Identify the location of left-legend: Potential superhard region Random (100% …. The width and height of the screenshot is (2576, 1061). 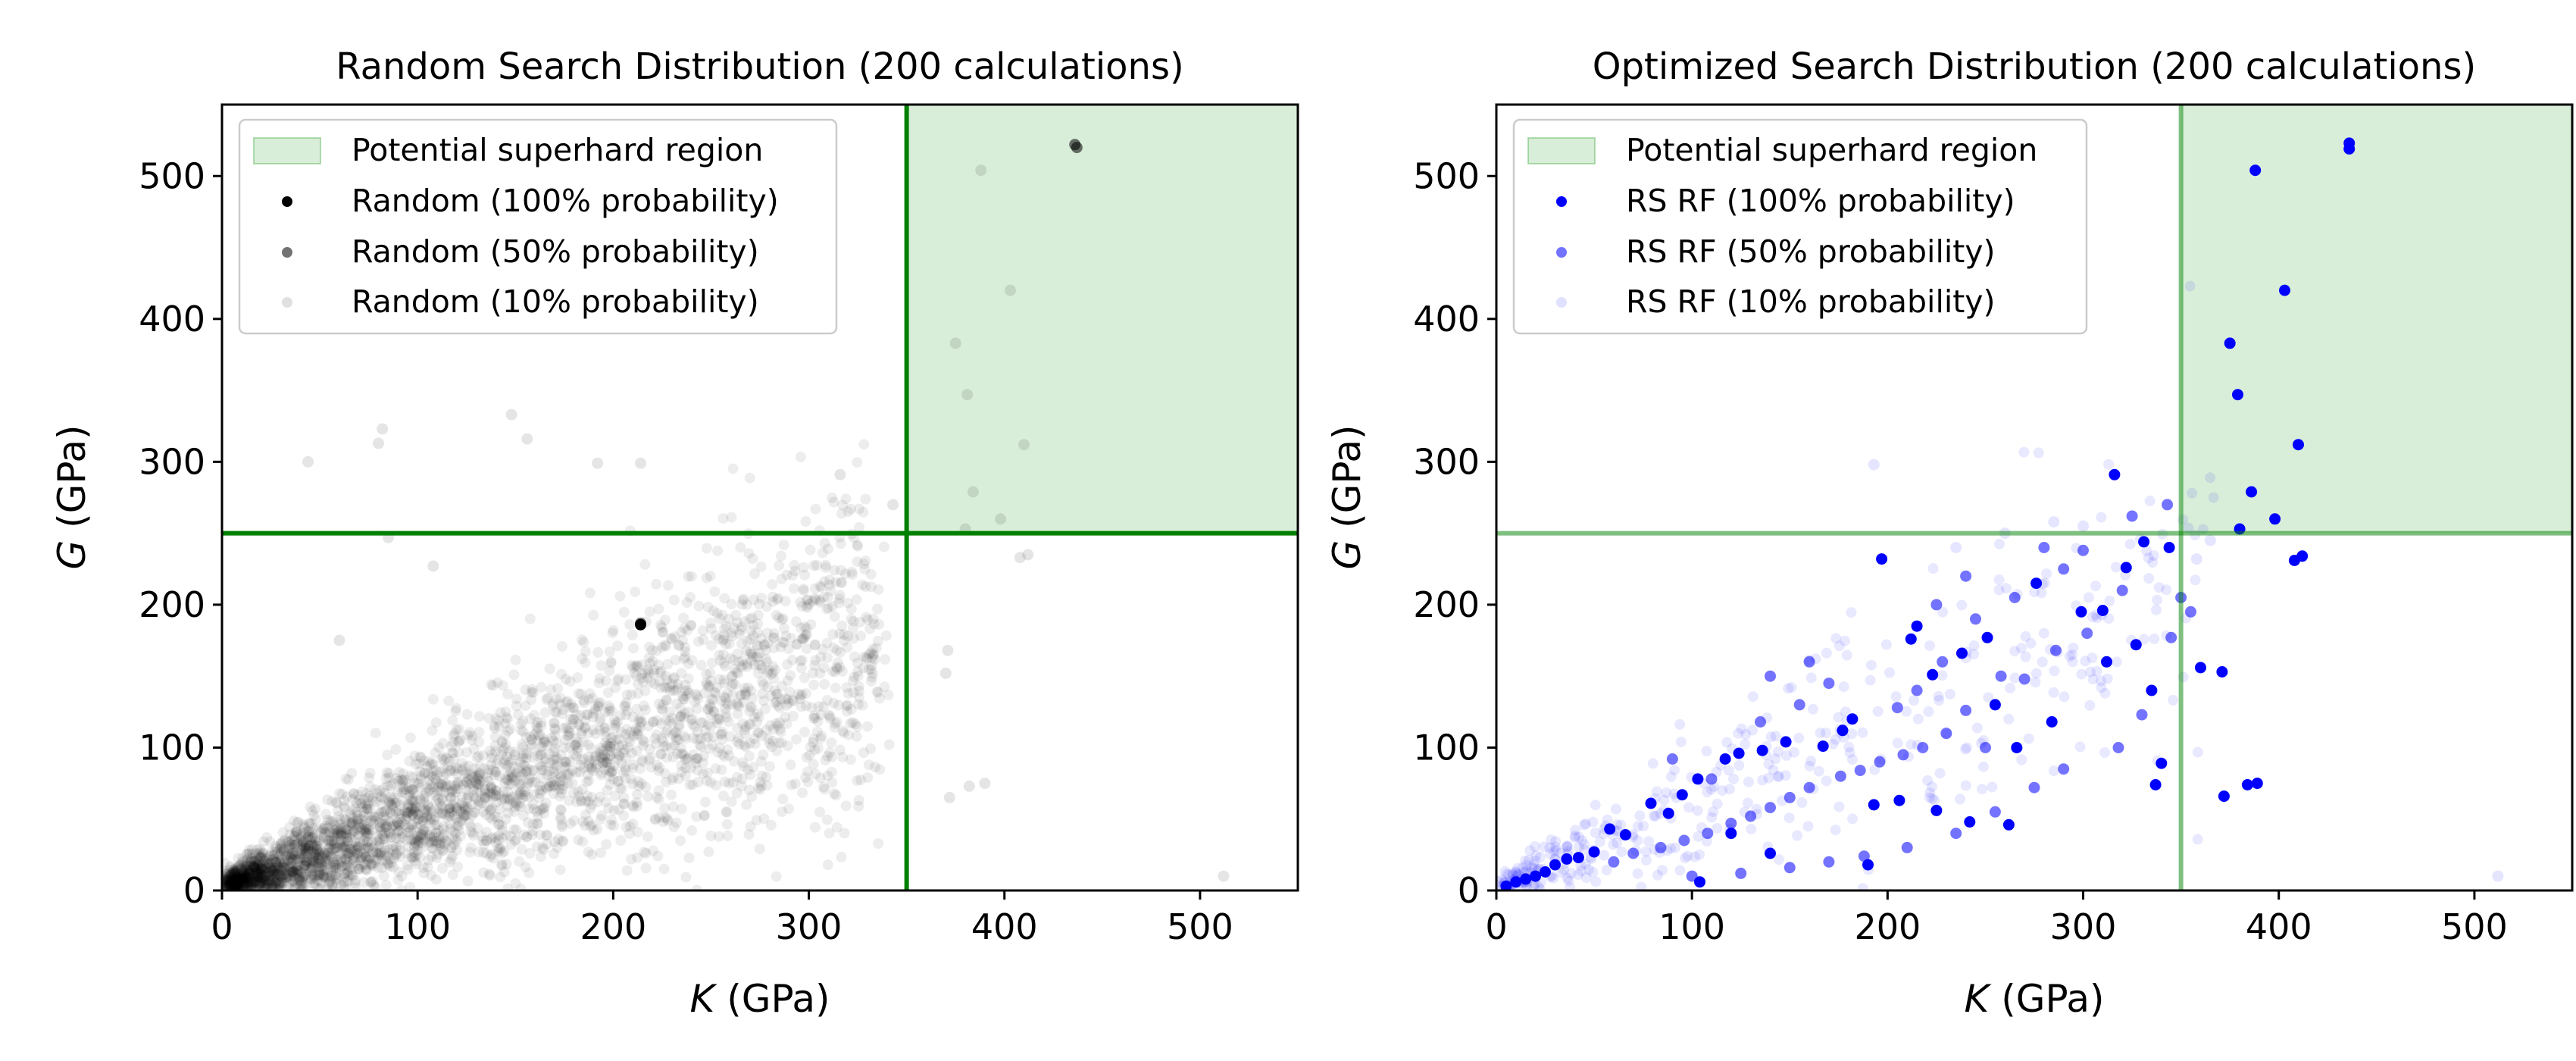
(538, 226).